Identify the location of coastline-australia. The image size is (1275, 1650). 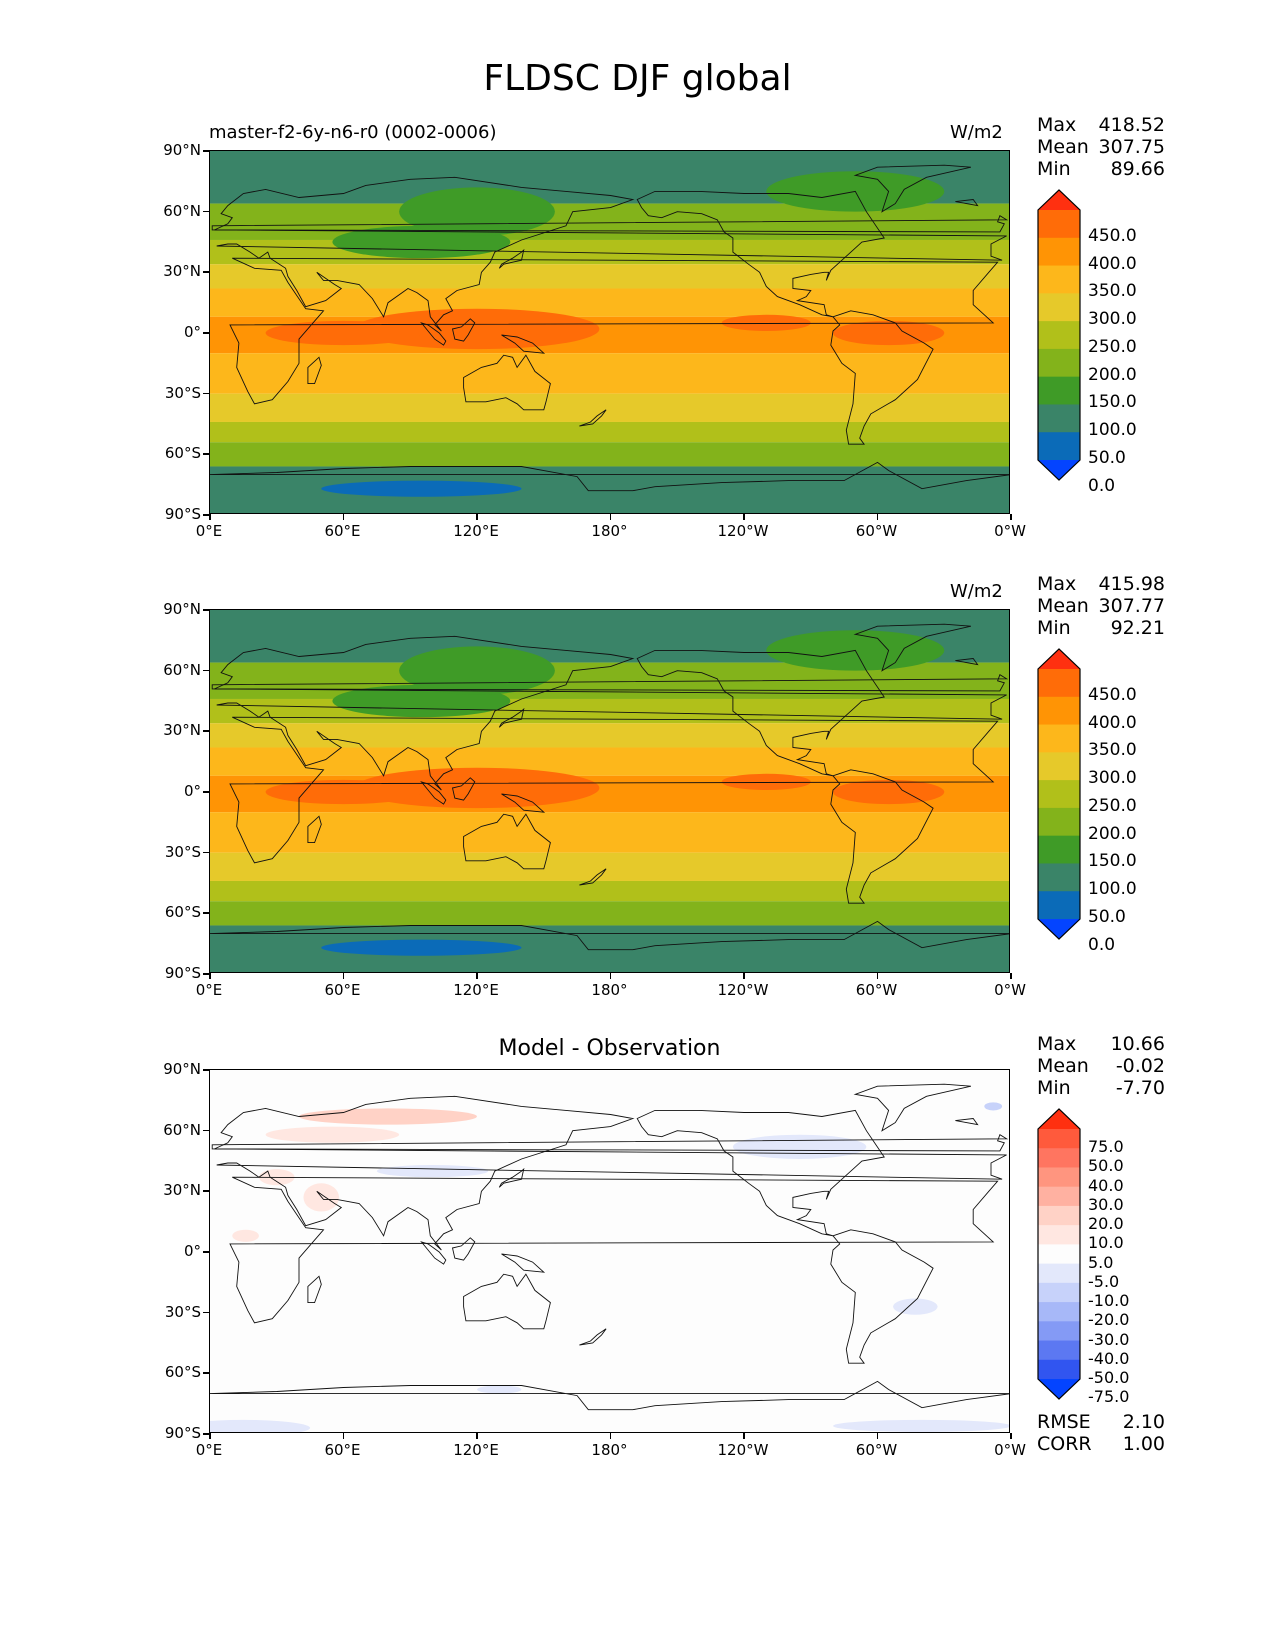
(507, 382).